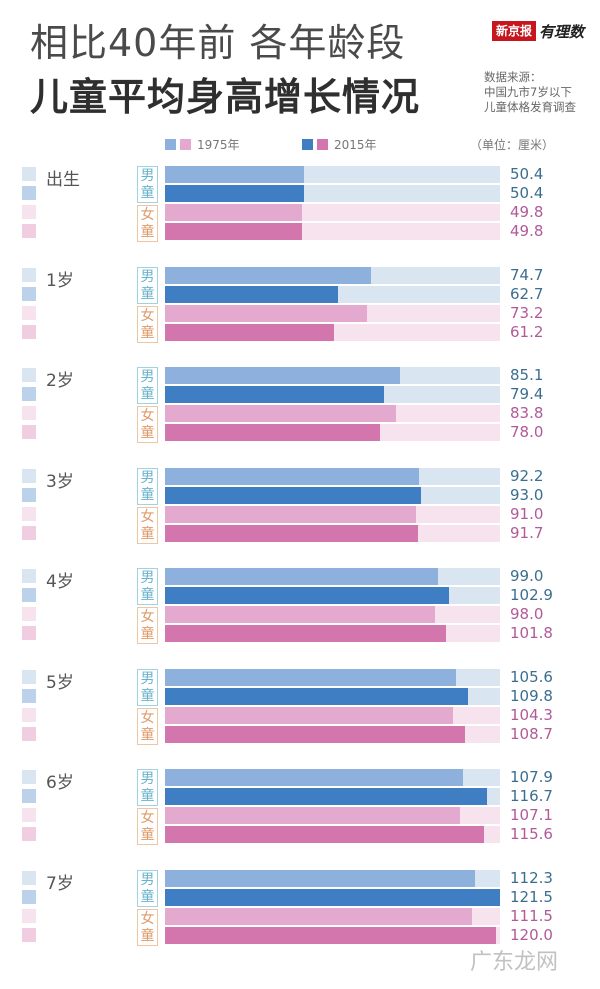 The image size is (600, 989). I want to click on value-label-boy-2015: 62.7, so click(527, 293).